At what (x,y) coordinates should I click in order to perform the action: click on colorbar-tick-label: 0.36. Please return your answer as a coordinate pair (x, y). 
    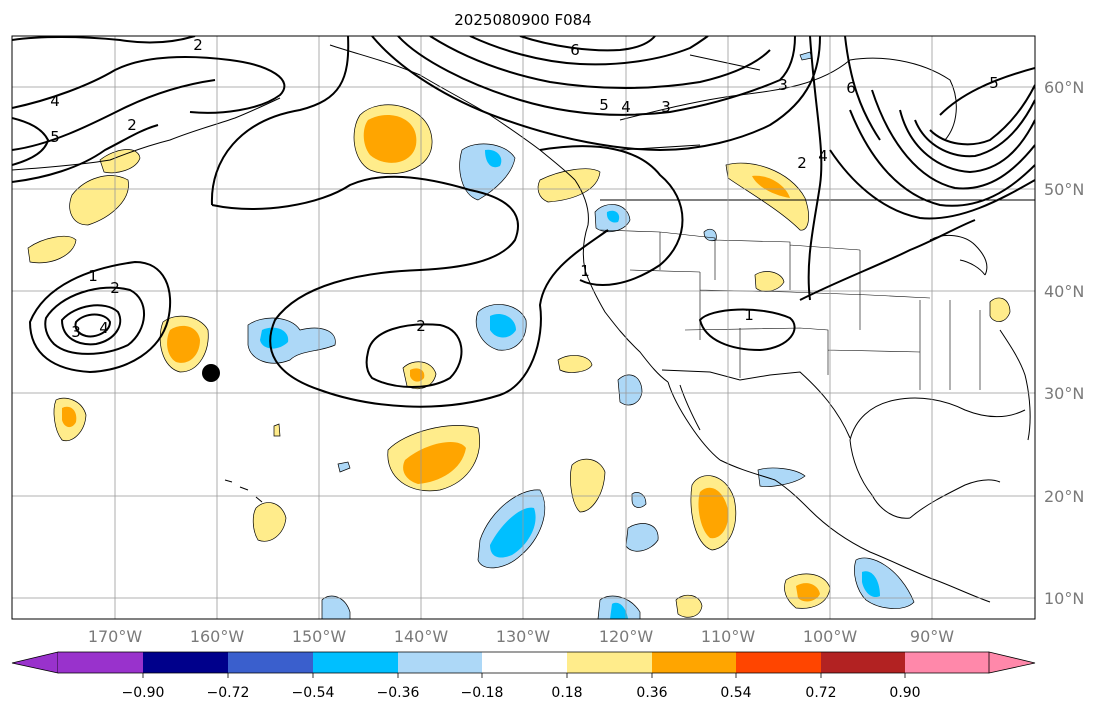
    Looking at the image, I should click on (651, 693).